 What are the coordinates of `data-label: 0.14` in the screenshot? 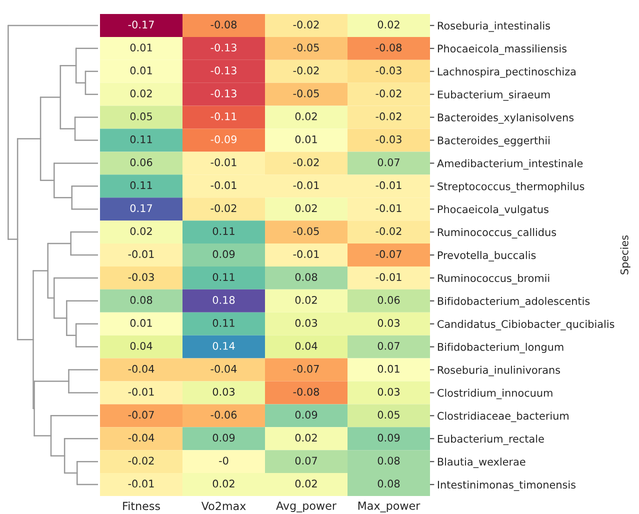 It's located at (223, 346).